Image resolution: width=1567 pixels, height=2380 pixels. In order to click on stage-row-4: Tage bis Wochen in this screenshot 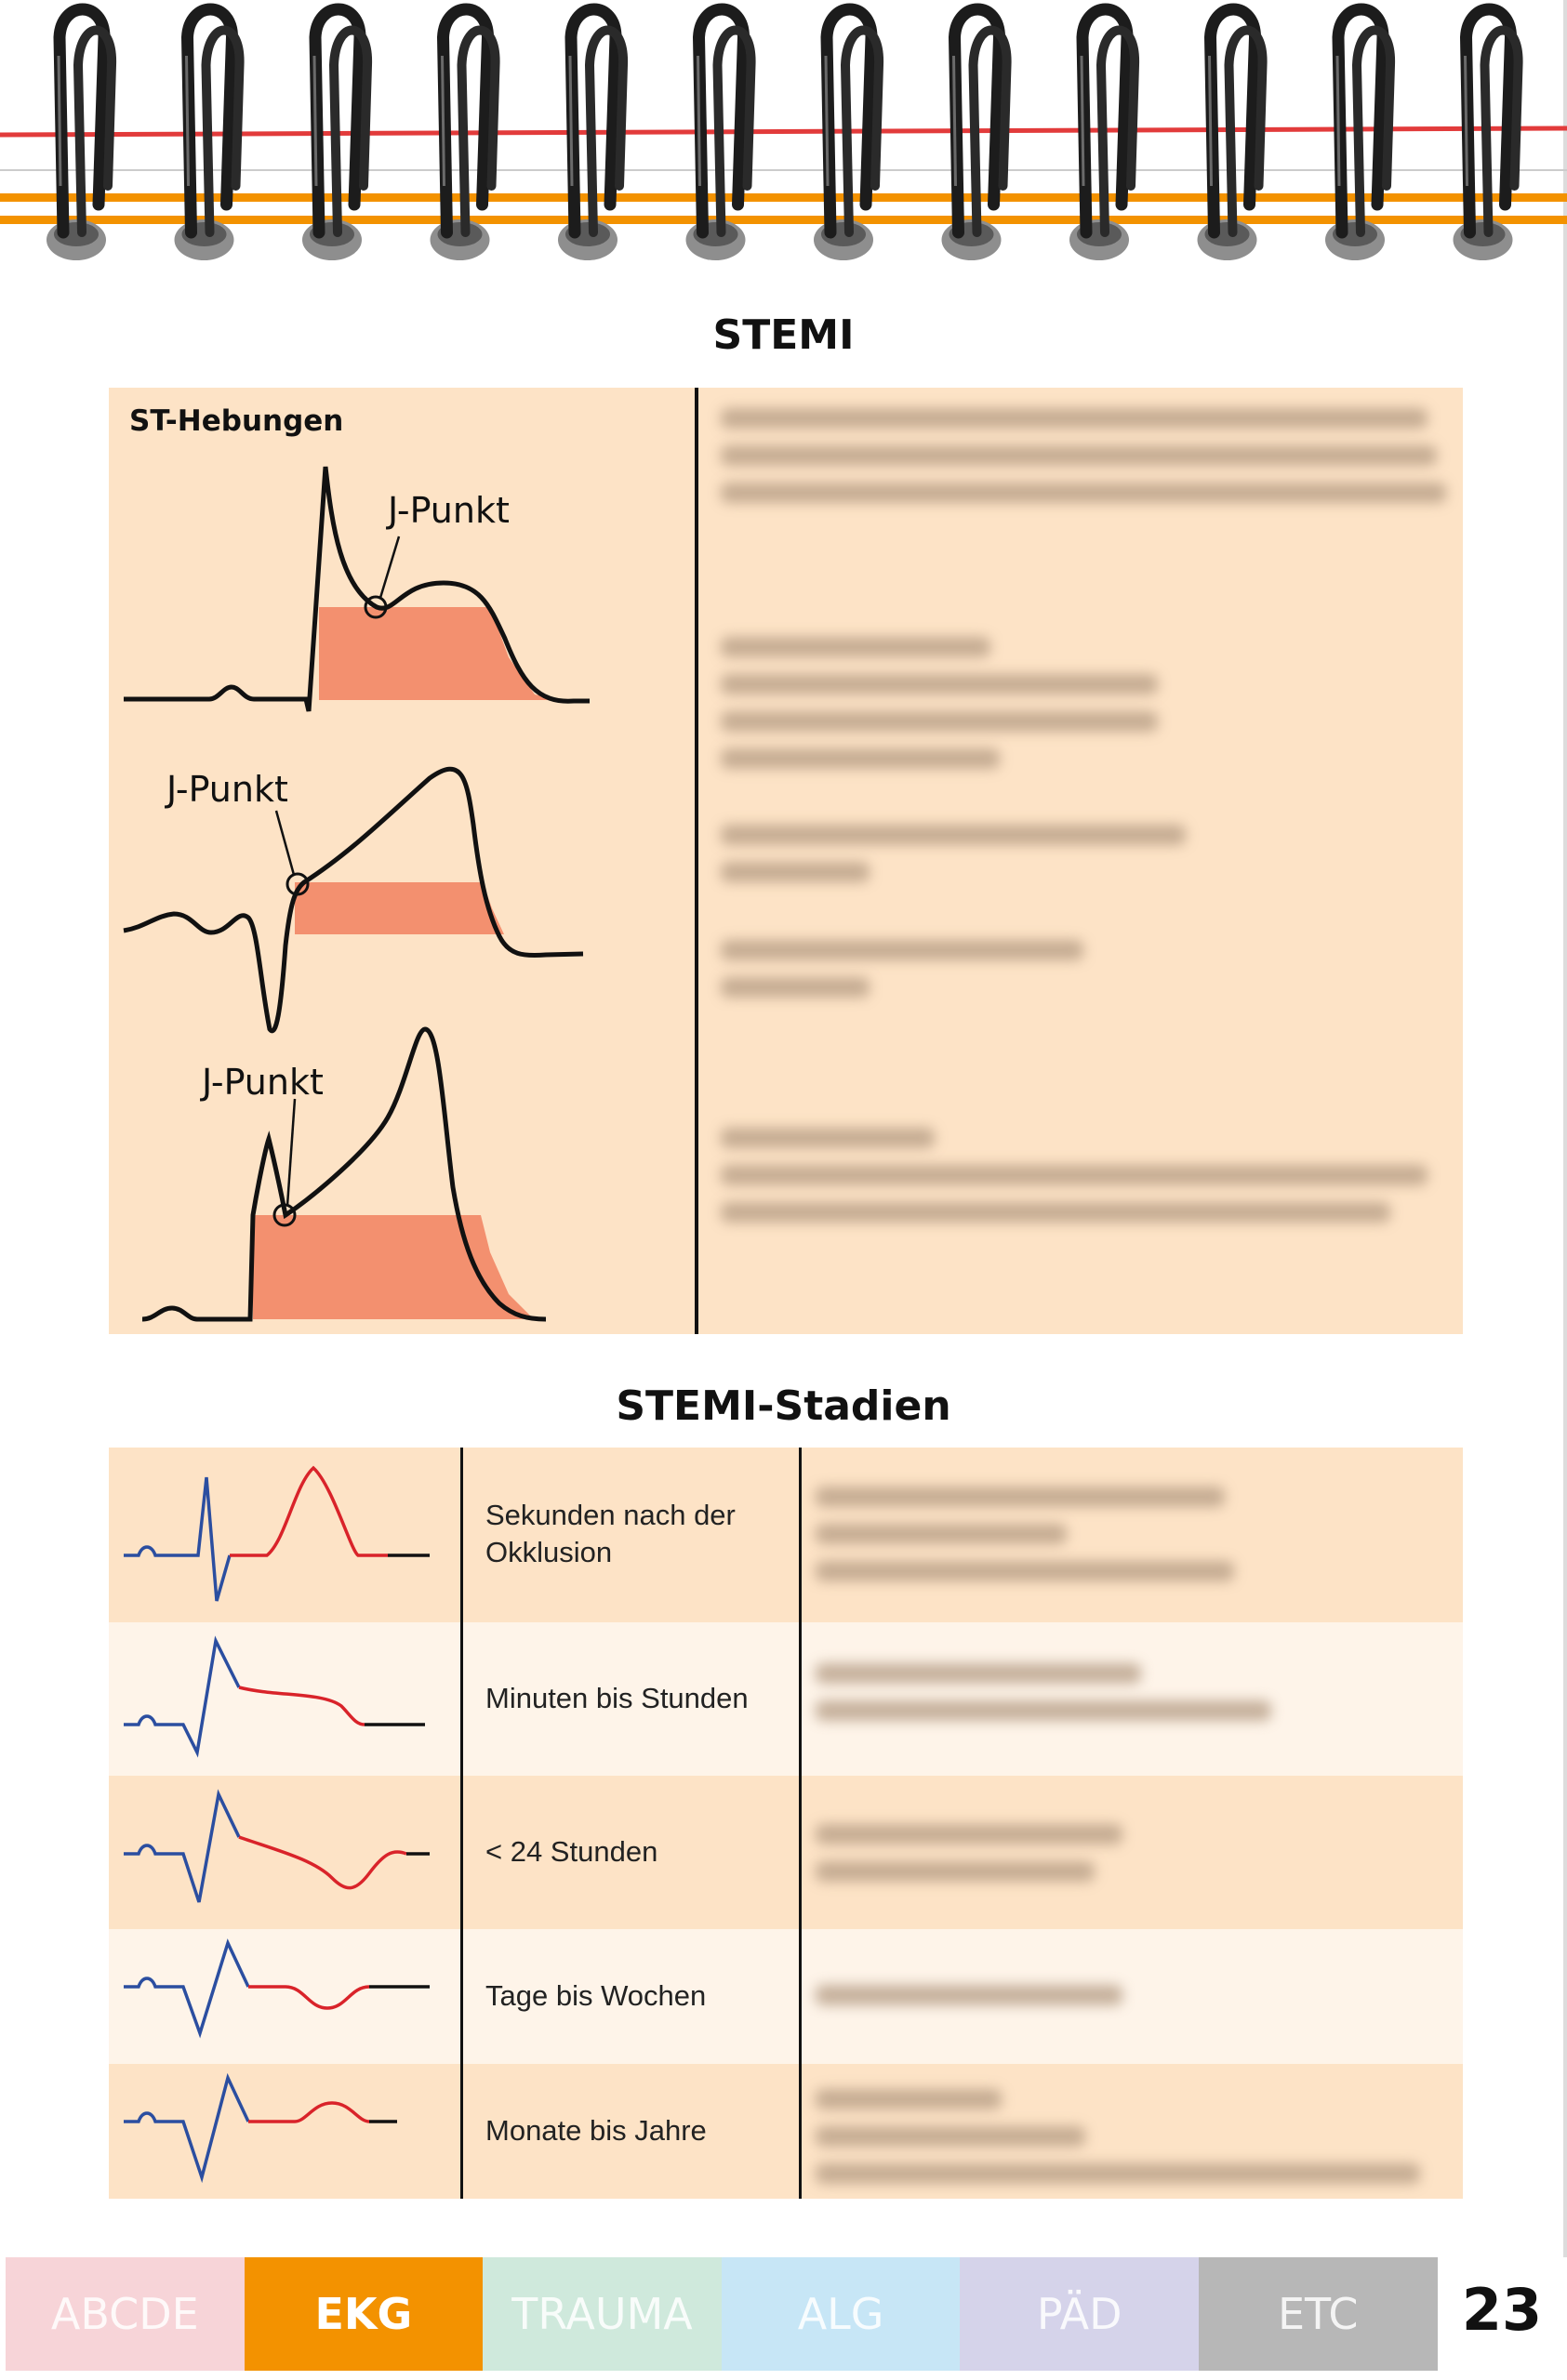, I will do `click(786, 1996)`.